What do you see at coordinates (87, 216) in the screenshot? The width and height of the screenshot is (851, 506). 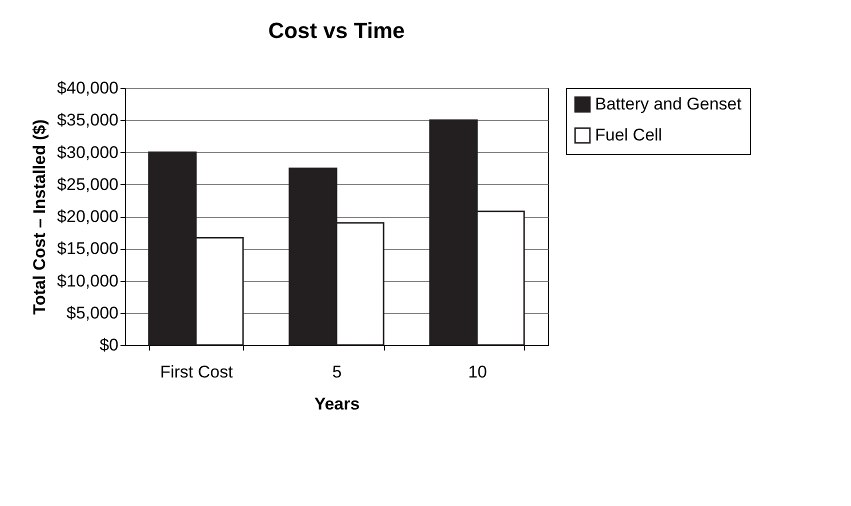 I see `y-tick-label: $20,000` at bounding box center [87, 216].